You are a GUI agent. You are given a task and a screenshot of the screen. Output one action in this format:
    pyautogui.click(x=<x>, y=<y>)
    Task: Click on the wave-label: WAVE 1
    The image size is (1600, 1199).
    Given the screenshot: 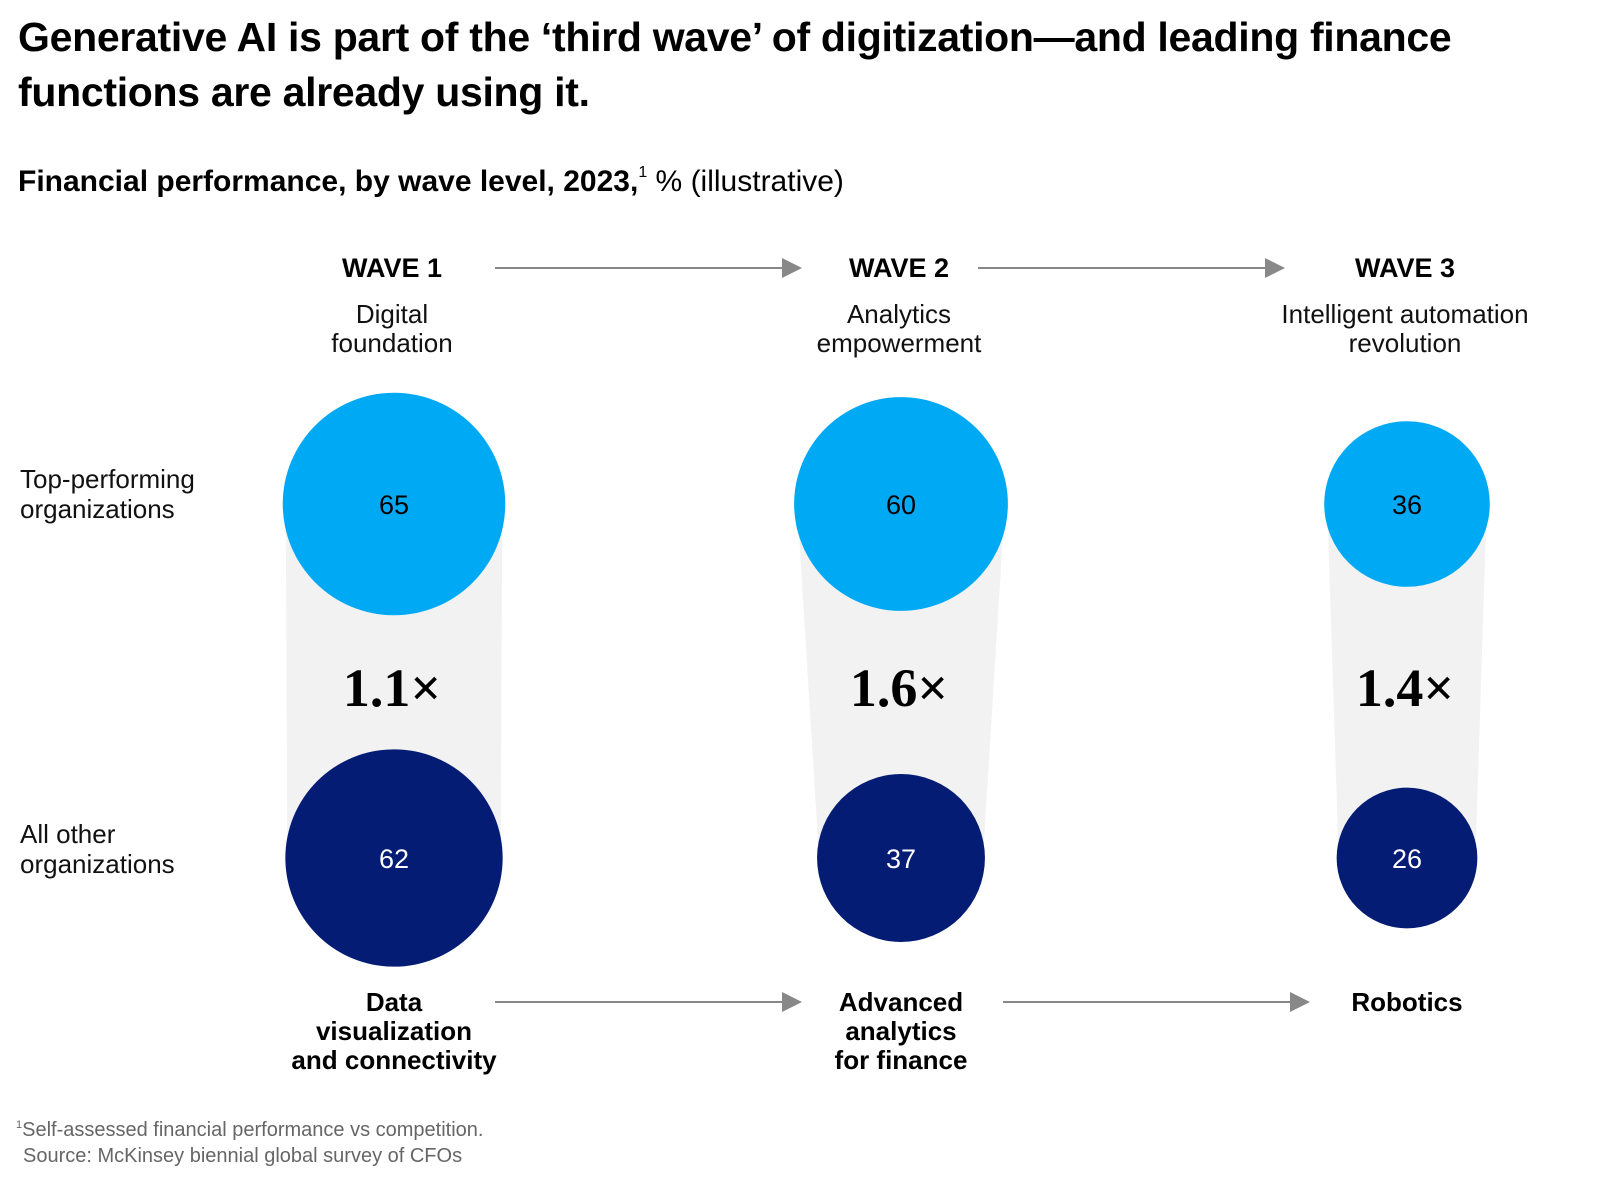 What is the action you would take?
    pyautogui.click(x=392, y=268)
    